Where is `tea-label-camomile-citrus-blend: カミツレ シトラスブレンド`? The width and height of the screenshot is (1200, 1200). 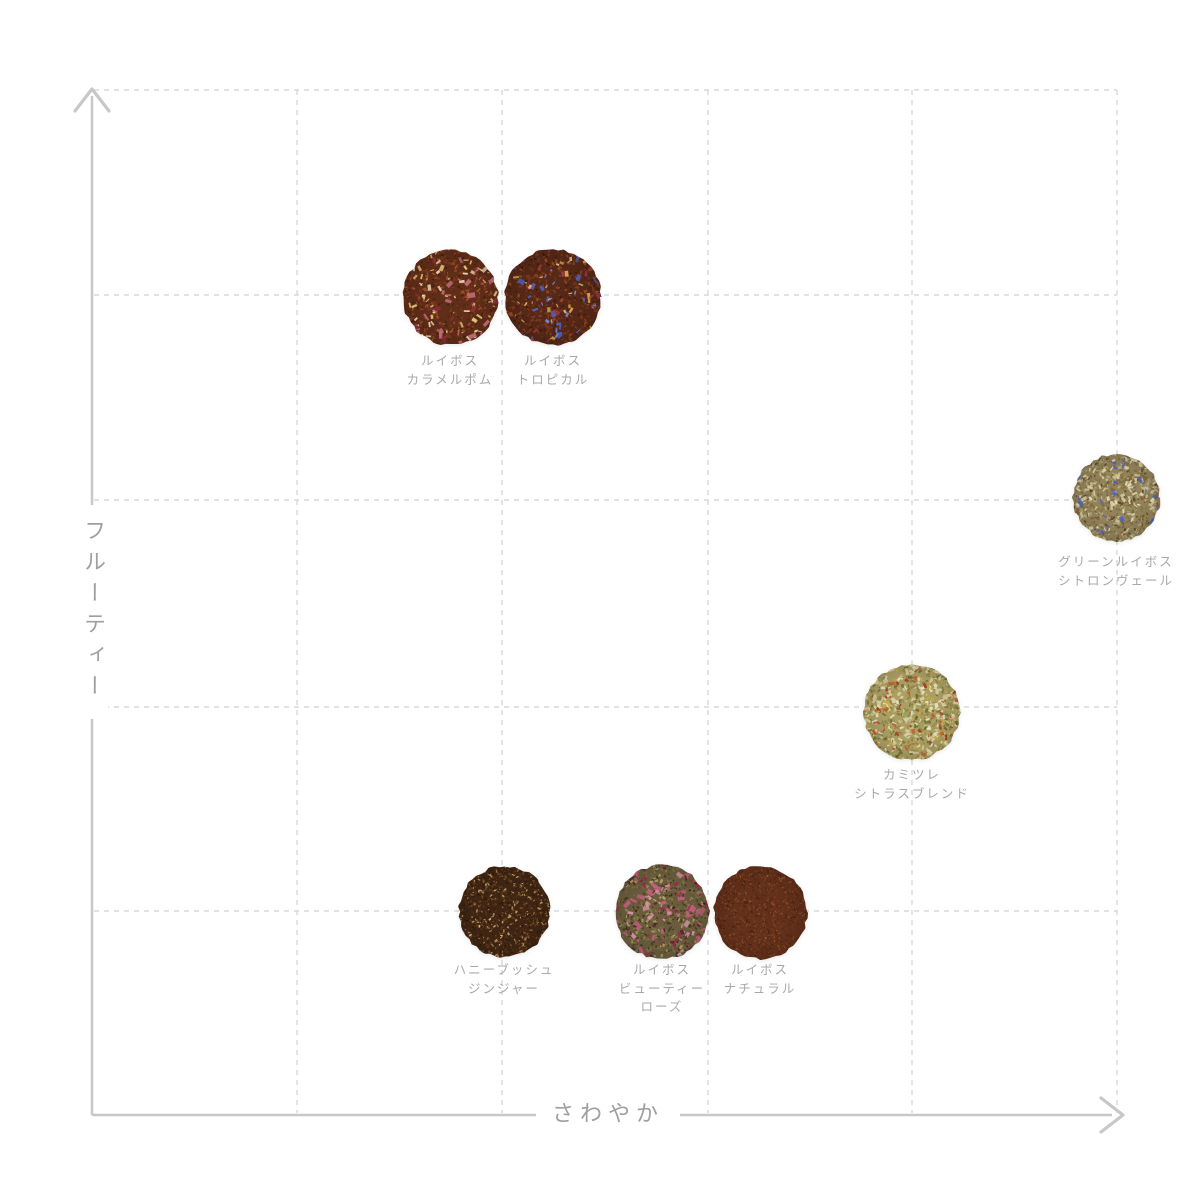
tea-label-camomile-citrus-blend: カミツレ シトラスブレンド is located at coordinates (912, 784).